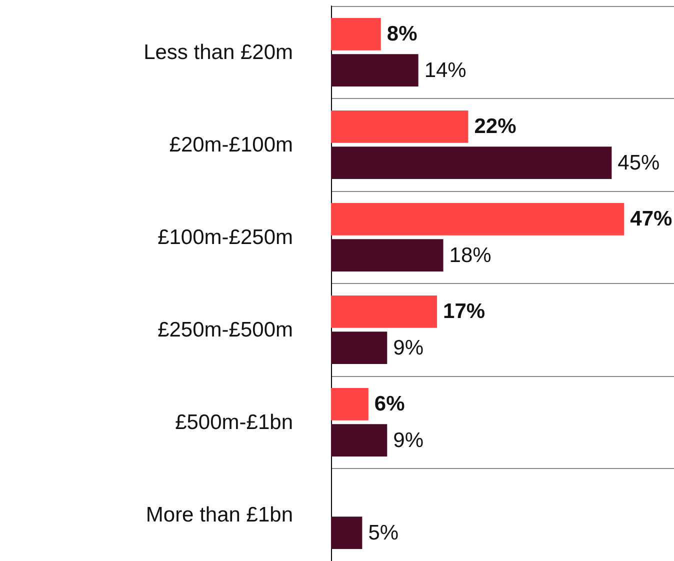 This screenshot has height=561, width=674. What do you see at coordinates (495, 126) in the screenshot?
I see `data-label: 22%` at bounding box center [495, 126].